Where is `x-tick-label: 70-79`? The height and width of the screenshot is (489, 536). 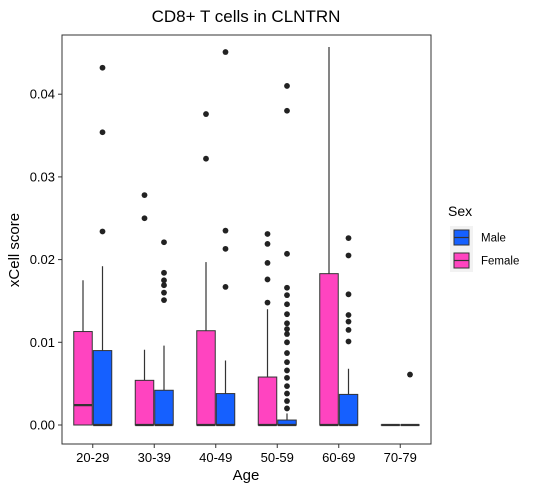
x-tick-label: 70-79 is located at coordinates (400, 457).